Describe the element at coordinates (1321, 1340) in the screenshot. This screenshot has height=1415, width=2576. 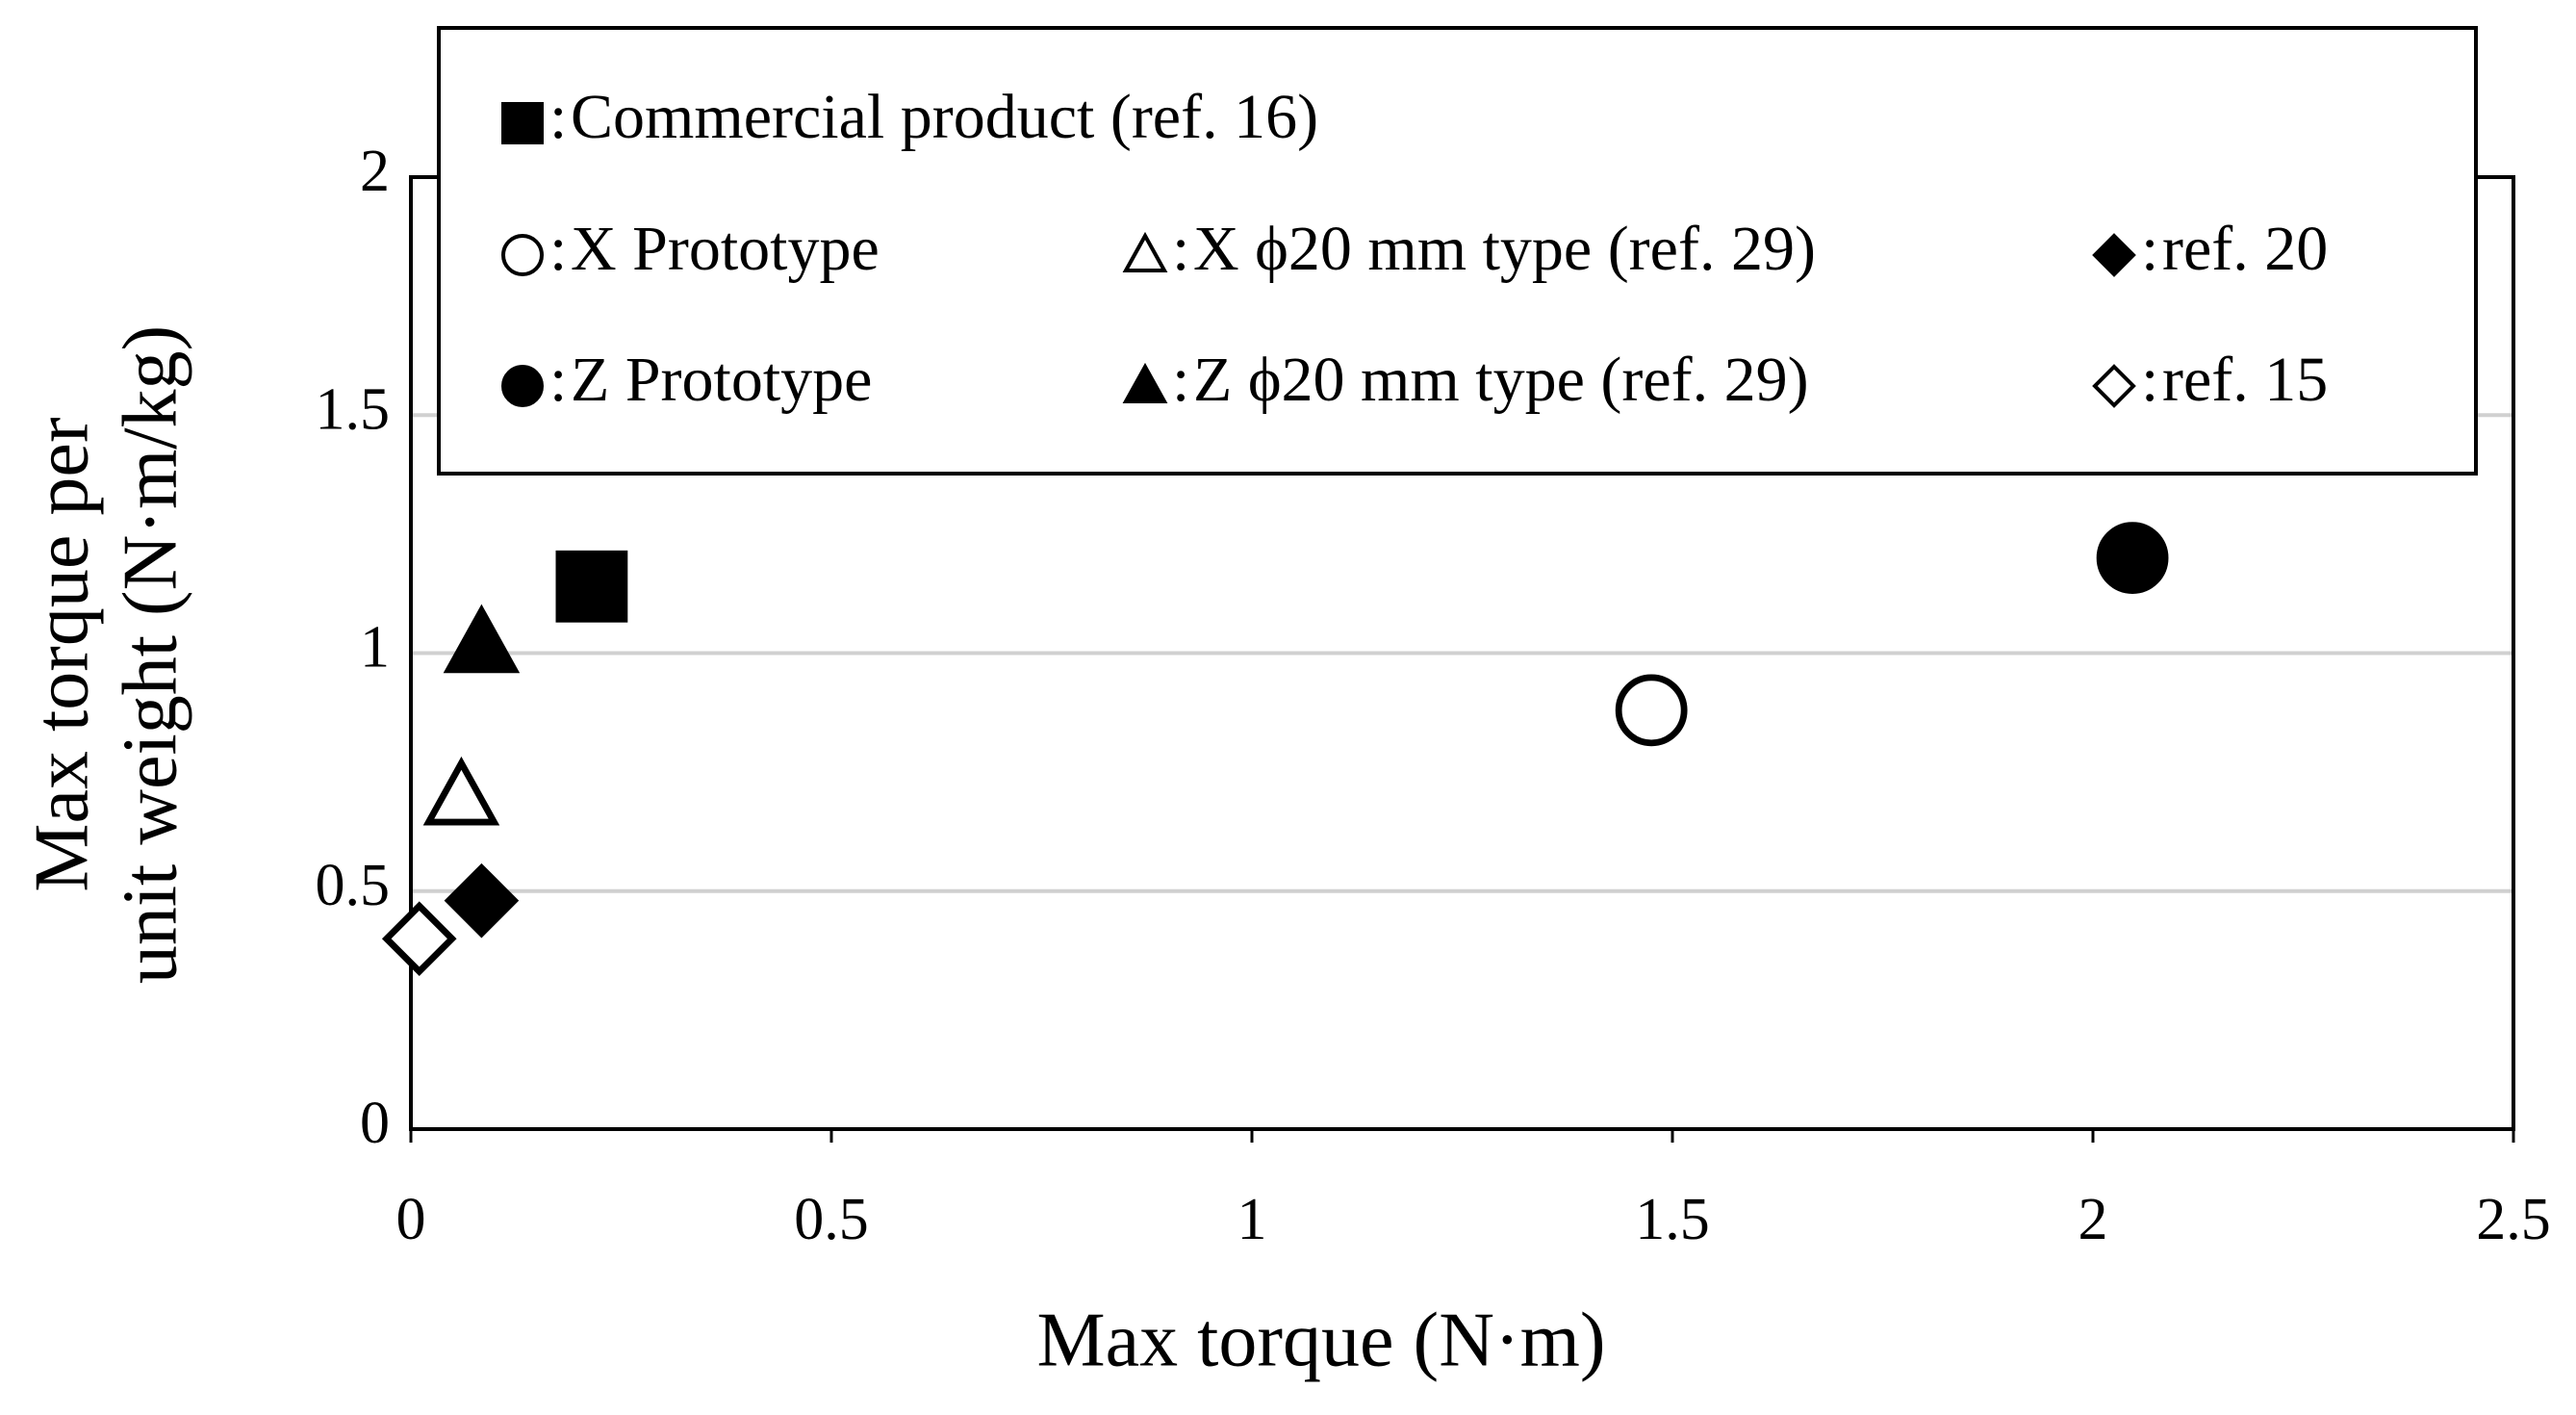
I see `x-axis-label: Max torque (N·m)` at that location.